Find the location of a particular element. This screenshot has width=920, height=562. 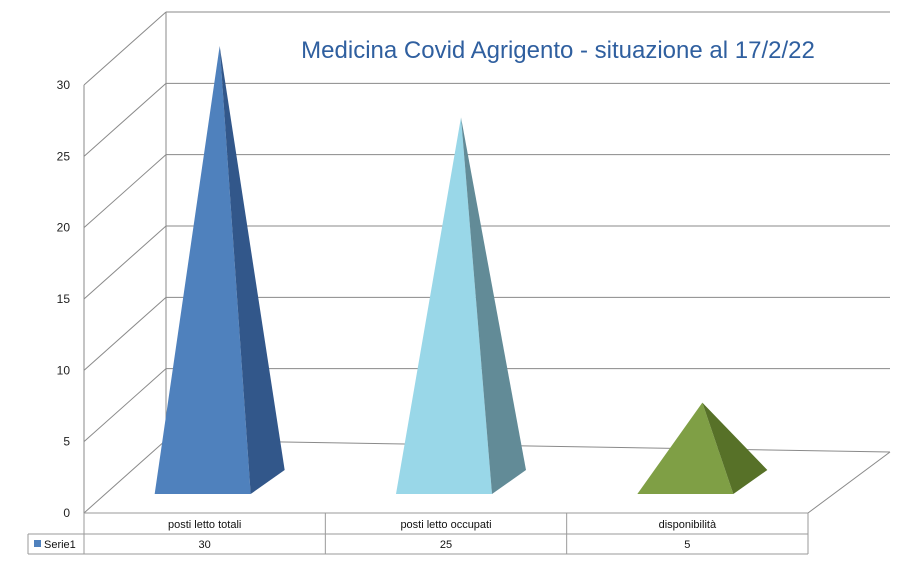

x-category-label: disponibilità is located at coordinates (688, 525).